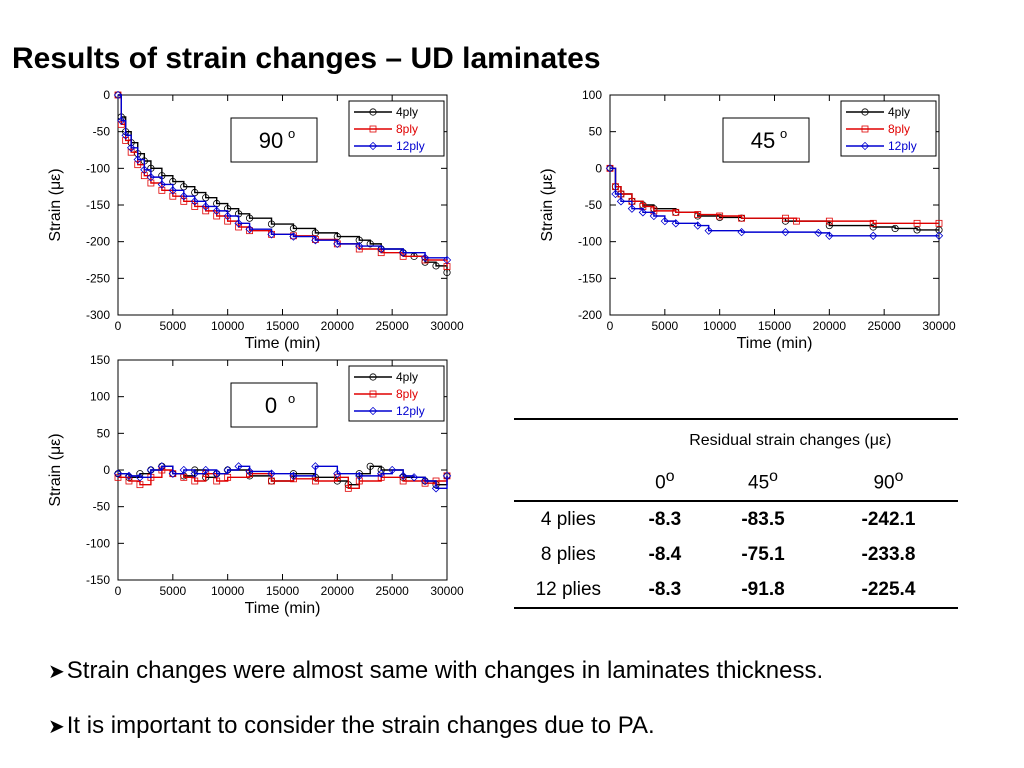  Describe the element at coordinates (274, 405) in the screenshot. I see `angle-tag-box` at that location.